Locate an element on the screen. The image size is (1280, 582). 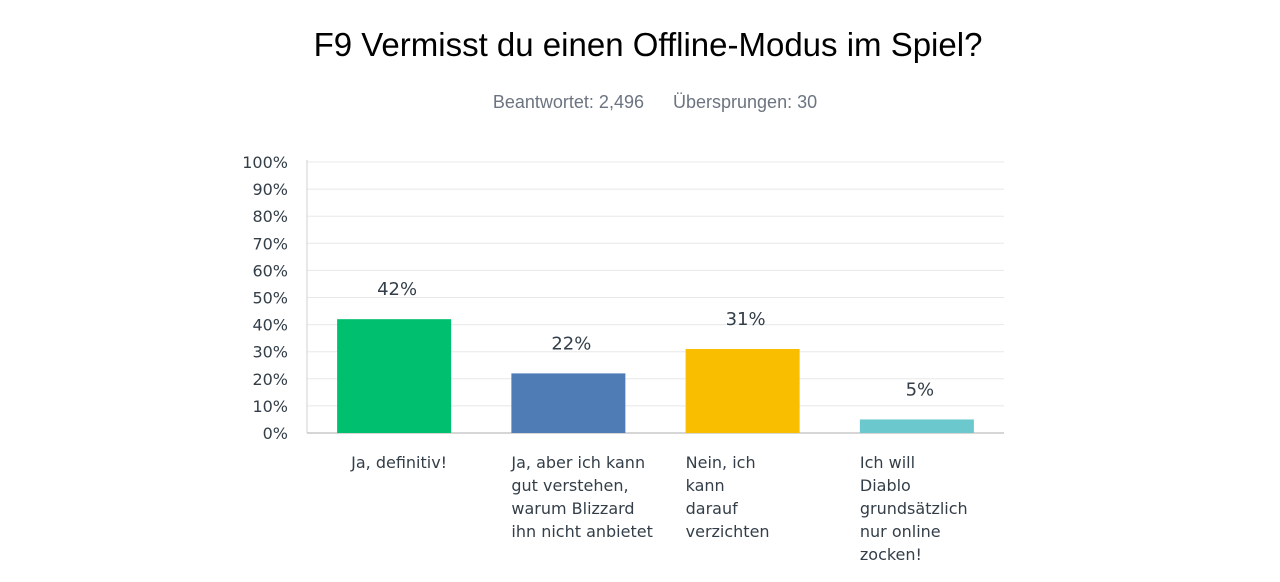
y-tick-label: 90% is located at coordinates (270, 189).